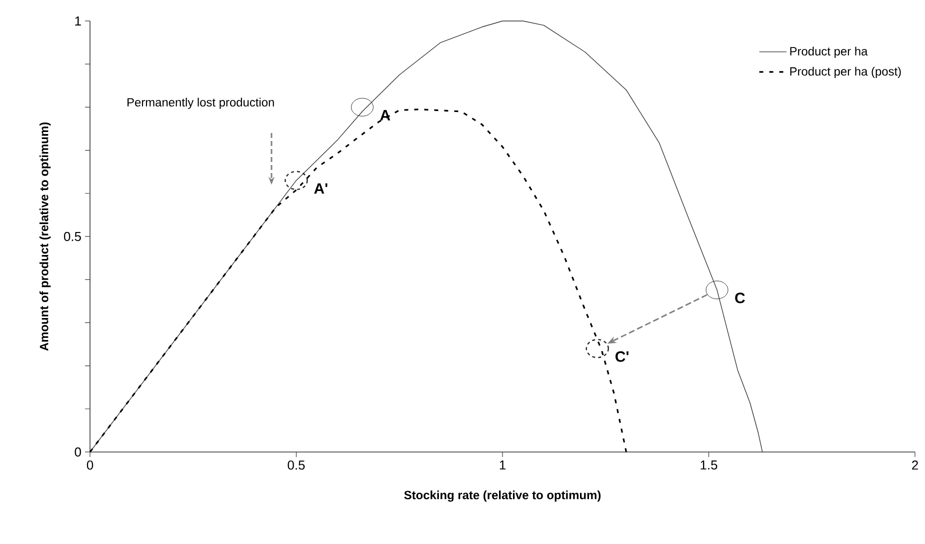 The height and width of the screenshot is (544, 925). I want to click on y-tick-label: 0, so click(77, 452).